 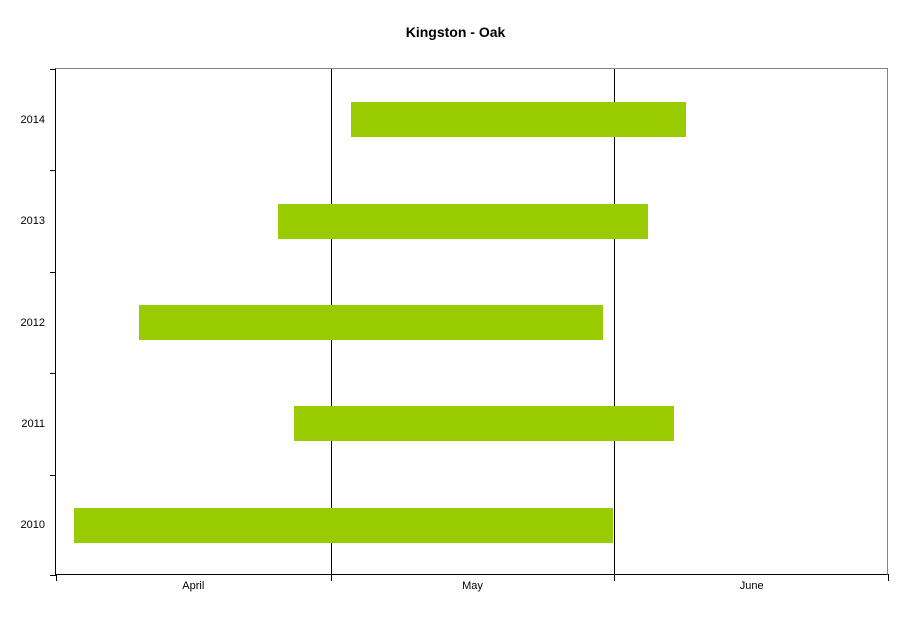 What do you see at coordinates (32, 119) in the screenshot?
I see `y-axis-year-label: 2014` at bounding box center [32, 119].